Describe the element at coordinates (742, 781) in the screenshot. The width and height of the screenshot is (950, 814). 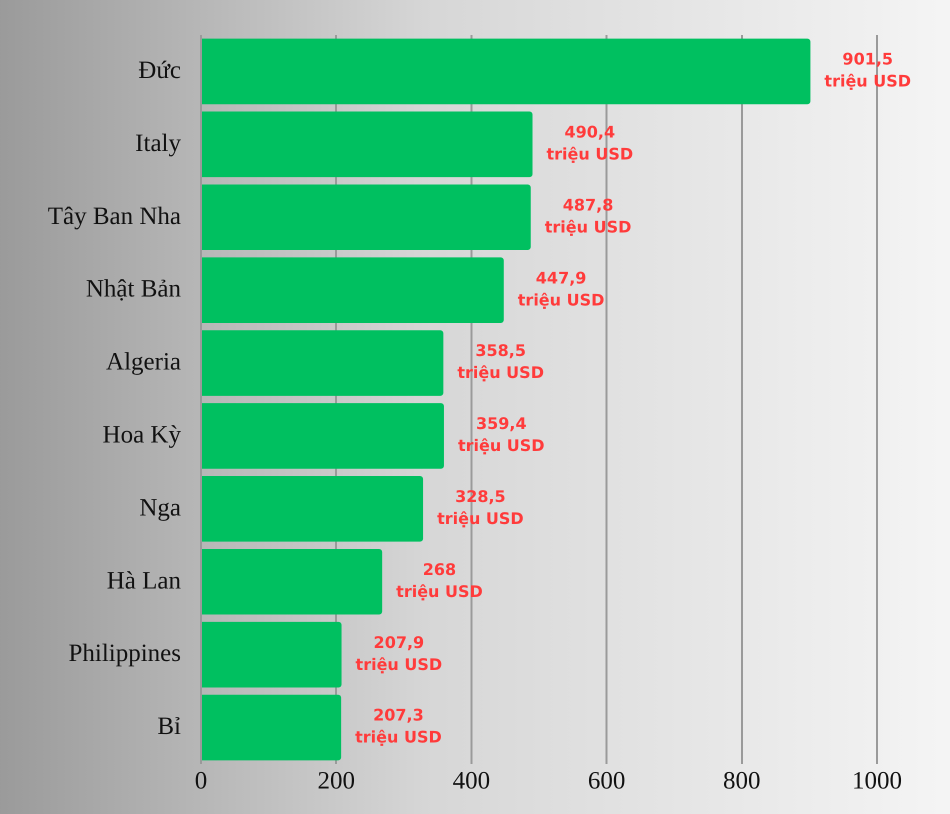
I see `x-tick-label: 800` at that location.